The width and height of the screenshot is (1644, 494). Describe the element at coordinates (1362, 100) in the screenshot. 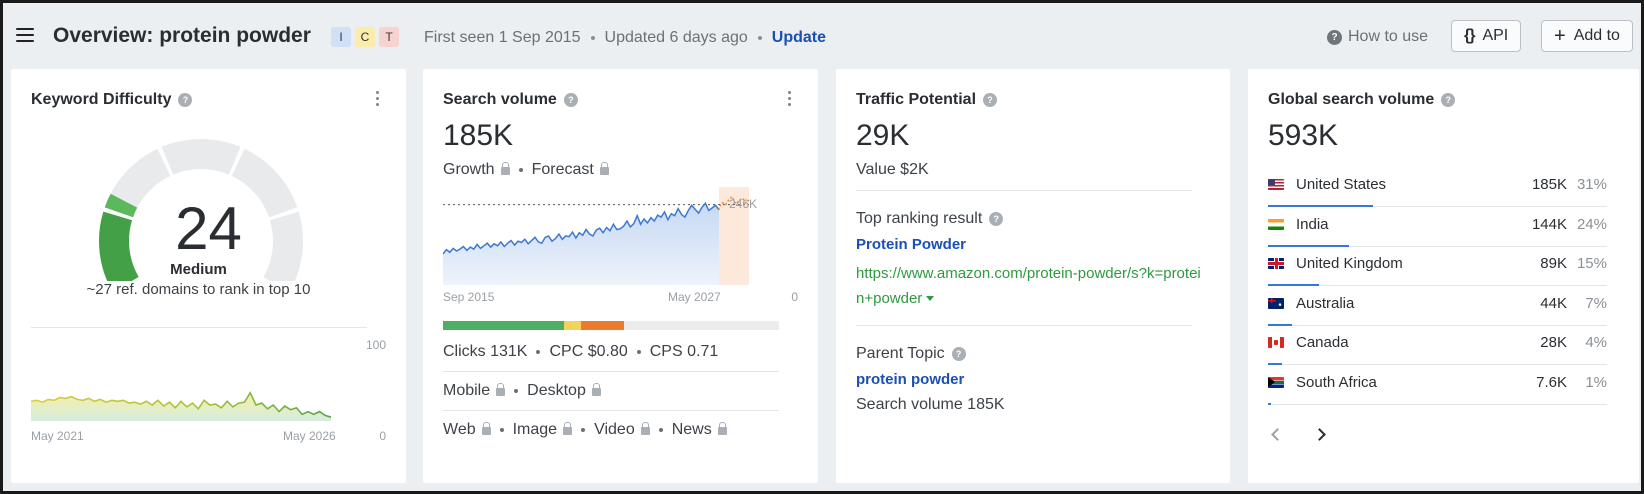

I see `card-title: Global search volume ?` at that location.